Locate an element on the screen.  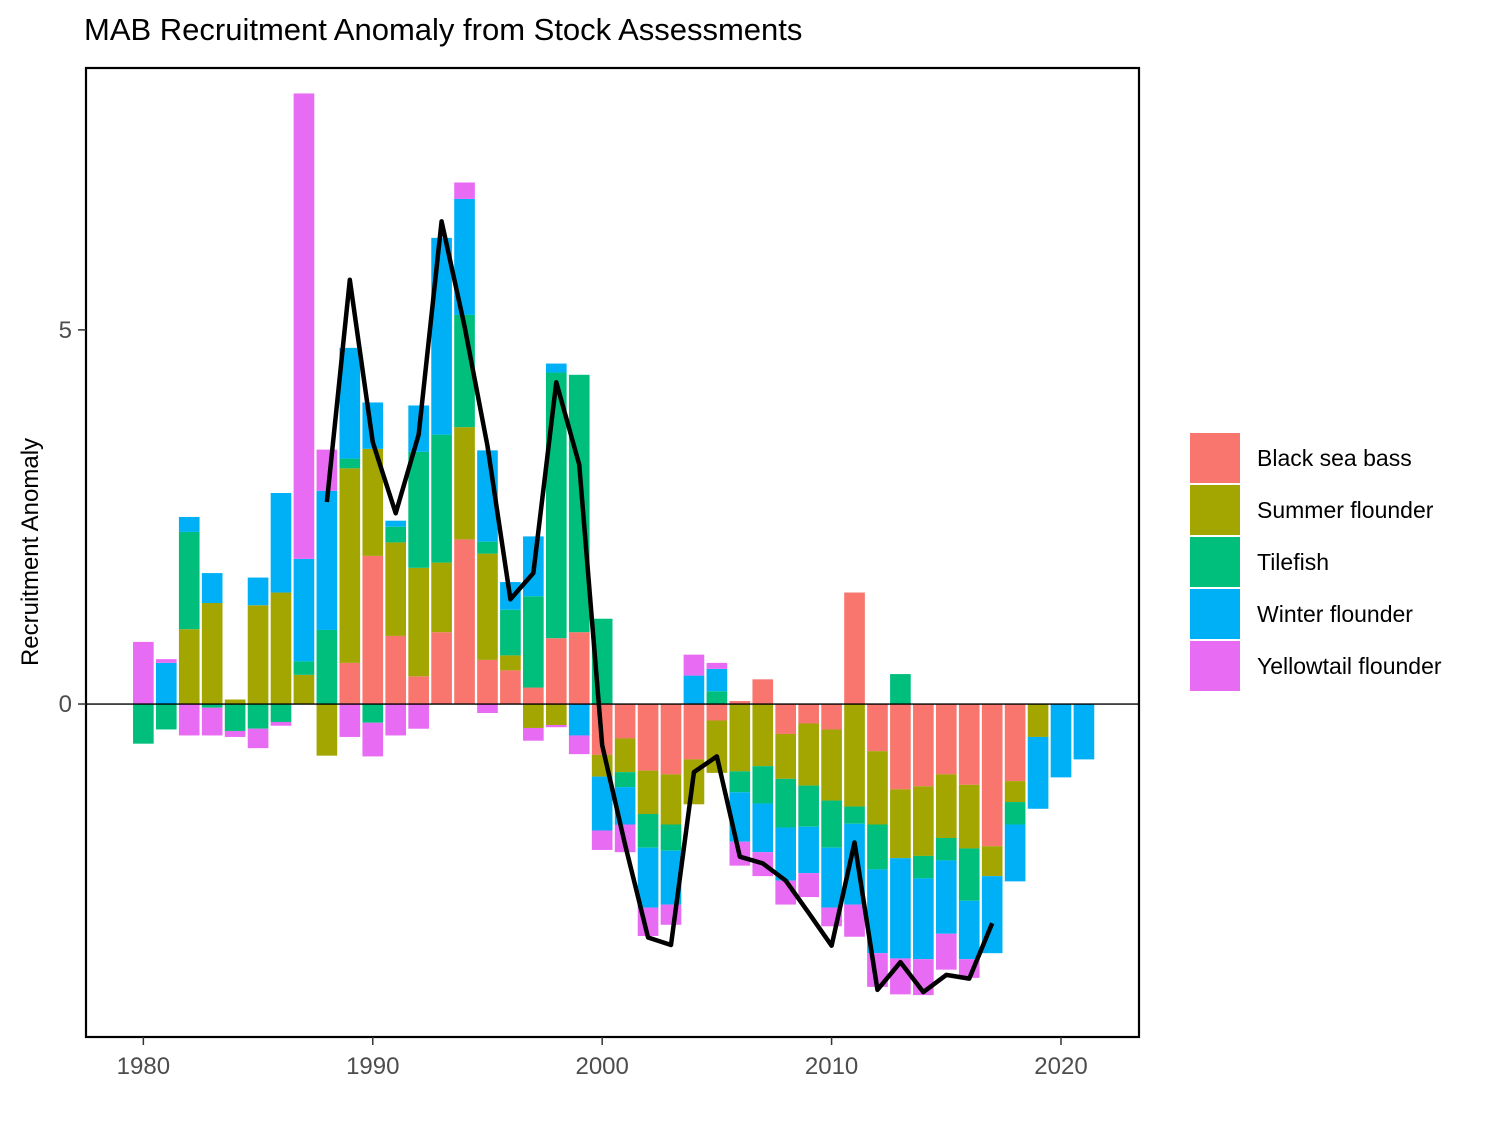
bar-tilefish-2008 is located at coordinates (786, 803).